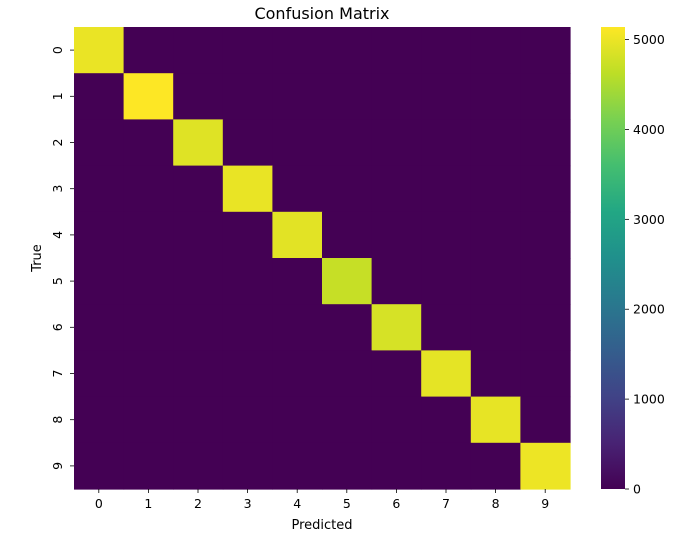 The height and width of the screenshot is (536, 684). I want to click on colorbar-tick-label: 5000, so click(649, 39).